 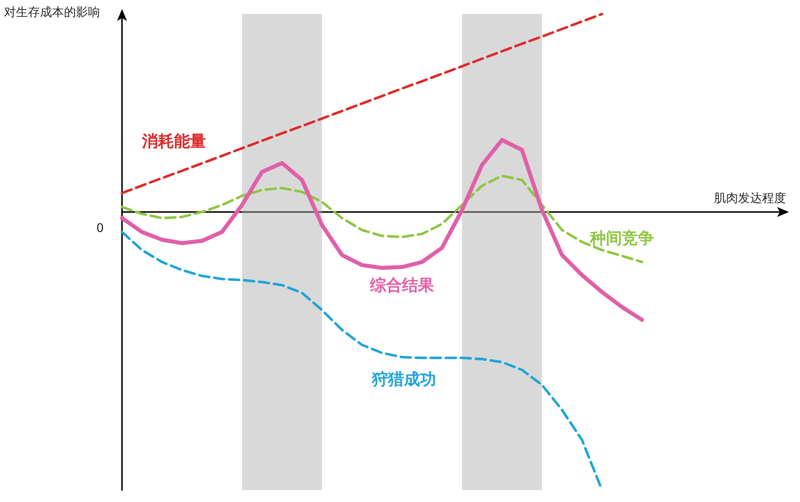 What do you see at coordinates (403, 379) in the screenshot?
I see `series-label: 狩猎成功` at bounding box center [403, 379].